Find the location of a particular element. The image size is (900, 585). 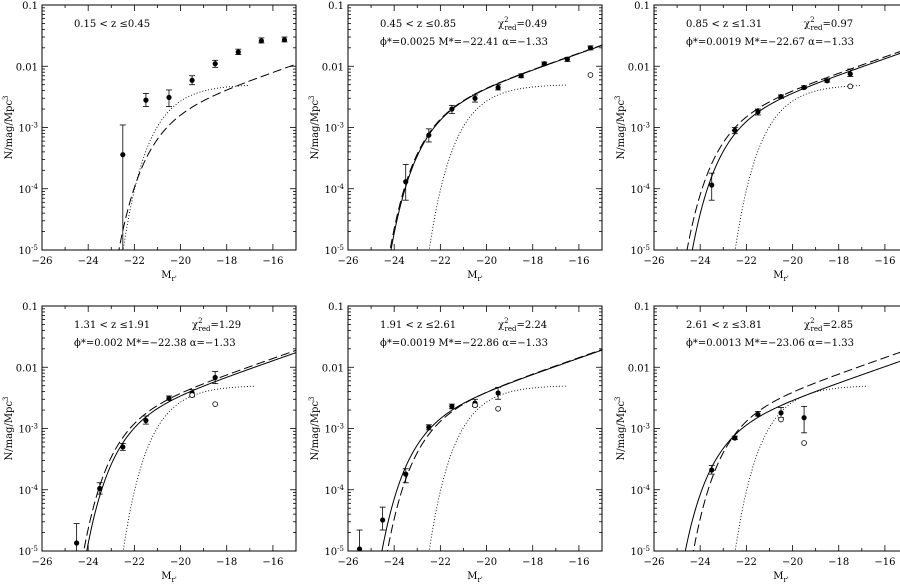

chi2-label: χ2 red=2.85 is located at coordinates (828, 325).